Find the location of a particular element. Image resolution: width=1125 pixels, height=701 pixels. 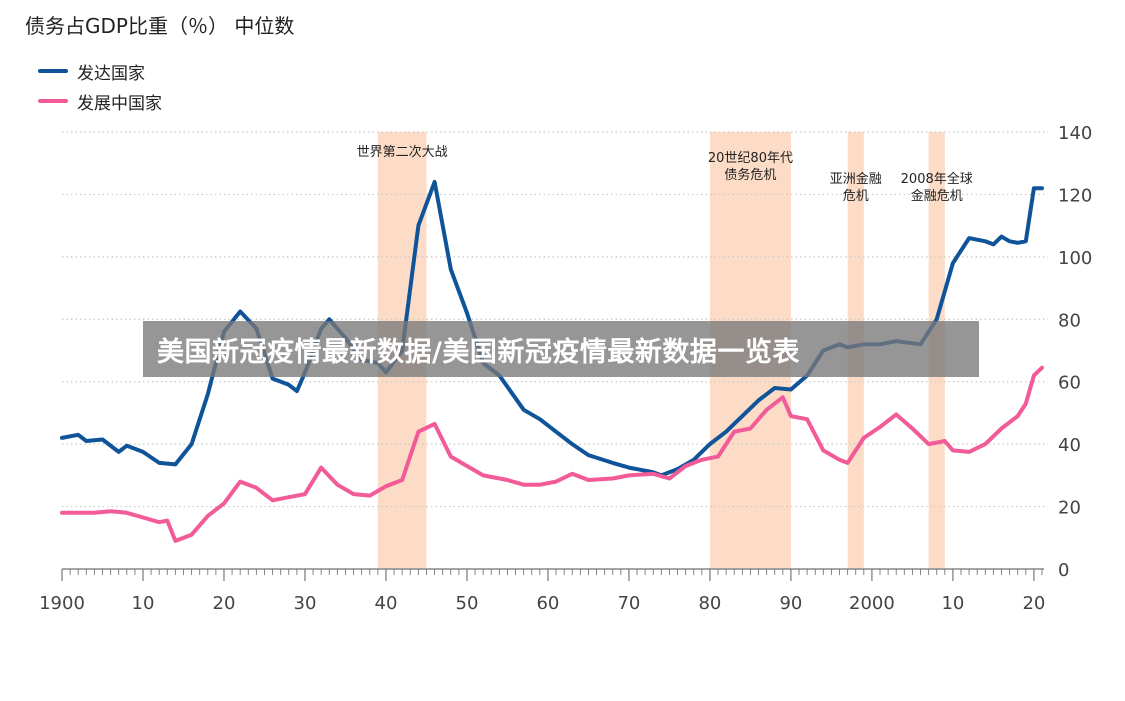

y-tick-label: 80 is located at coordinates (1069, 320).